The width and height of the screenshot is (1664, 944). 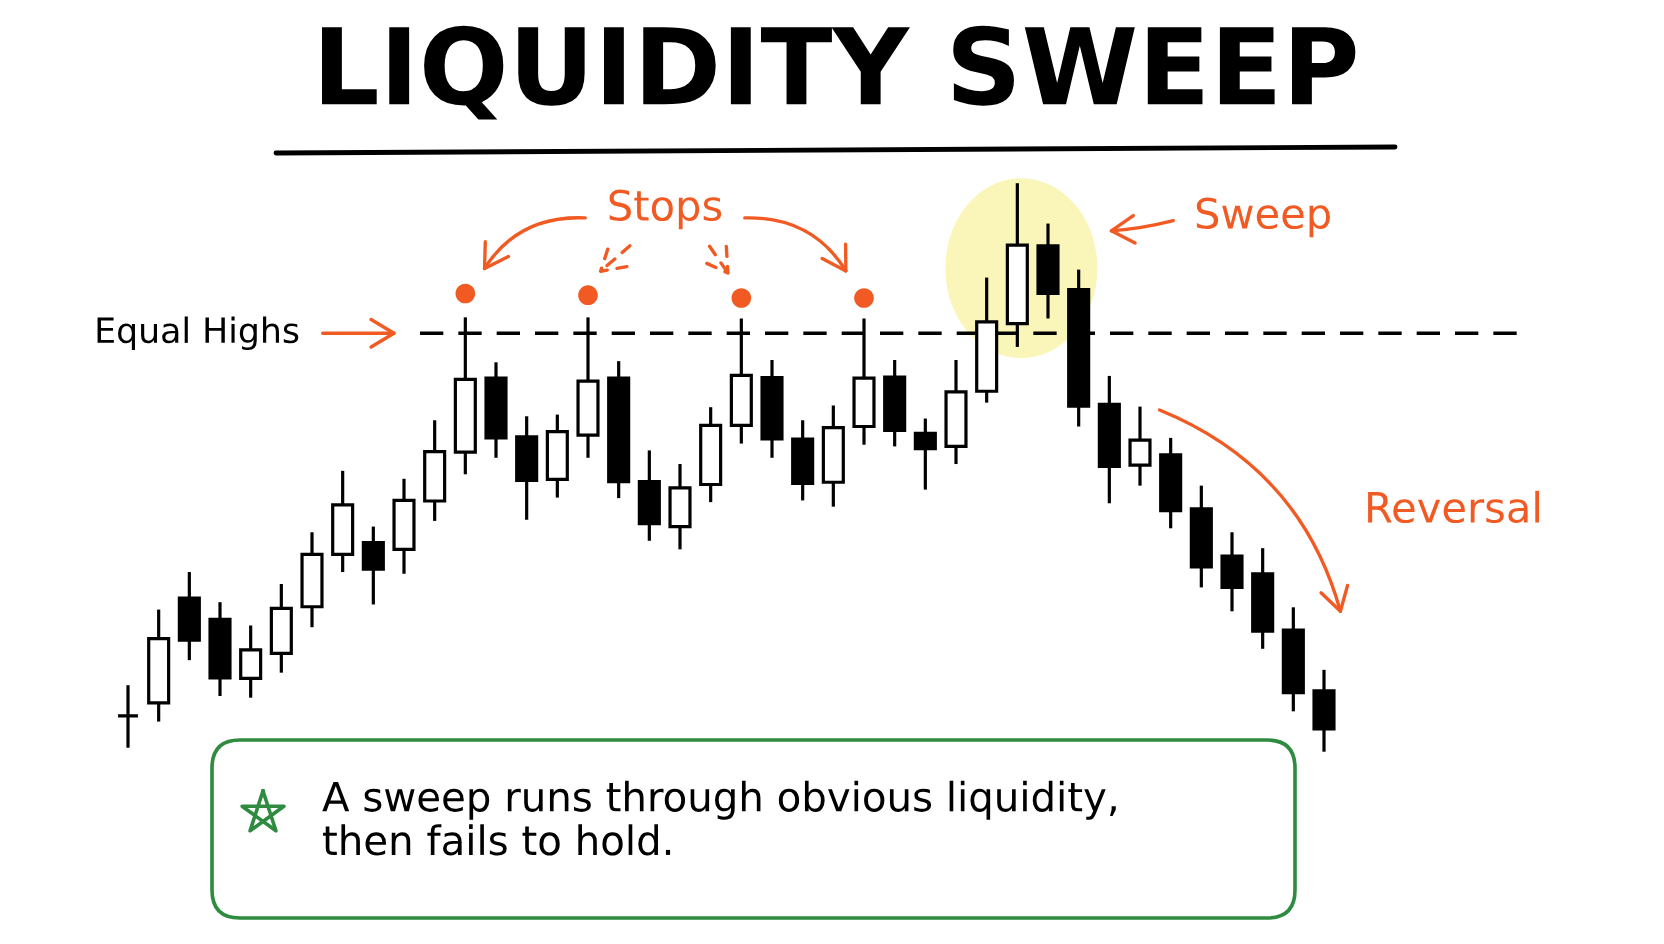 I want to click on text: A sweep runs through obvious liquidity, then fails to hold., so click(x=719, y=818).